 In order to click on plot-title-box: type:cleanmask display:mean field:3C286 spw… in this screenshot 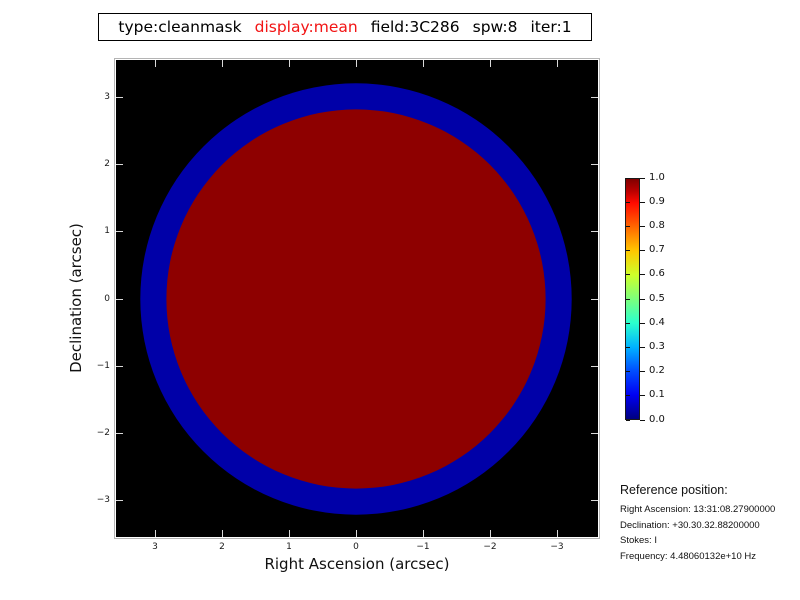, I will do `click(345, 27)`.